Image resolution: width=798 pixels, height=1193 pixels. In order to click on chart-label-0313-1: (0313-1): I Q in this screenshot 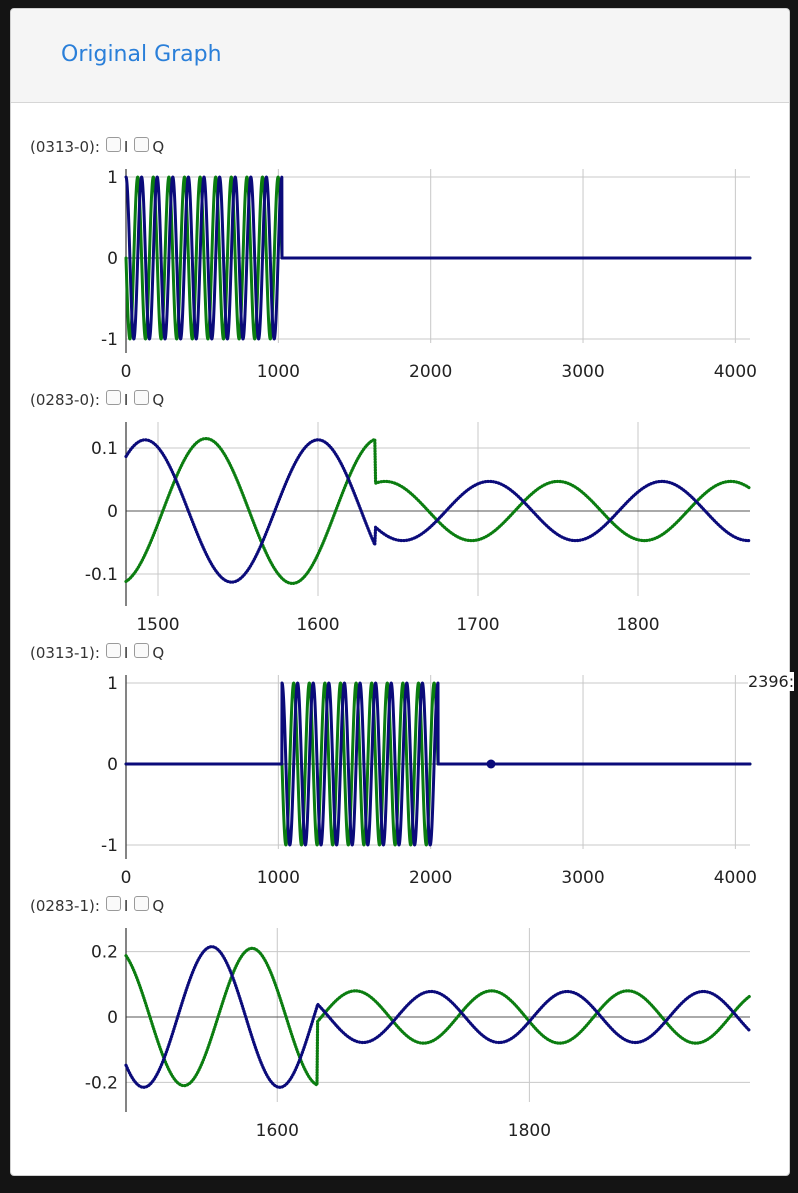, I will do `click(97, 652)`.